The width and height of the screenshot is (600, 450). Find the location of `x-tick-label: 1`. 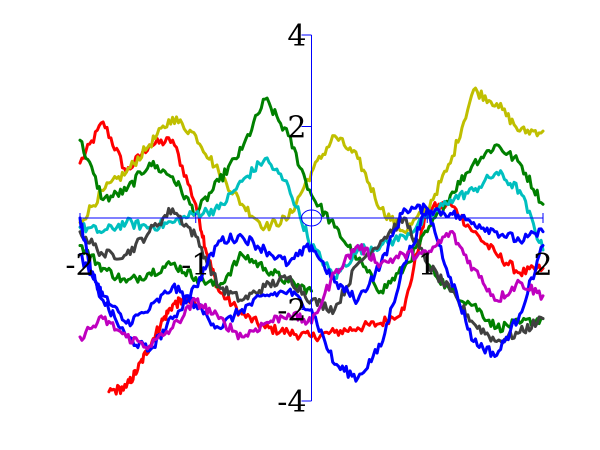

x-tick-label: 1 is located at coordinates (427, 265).